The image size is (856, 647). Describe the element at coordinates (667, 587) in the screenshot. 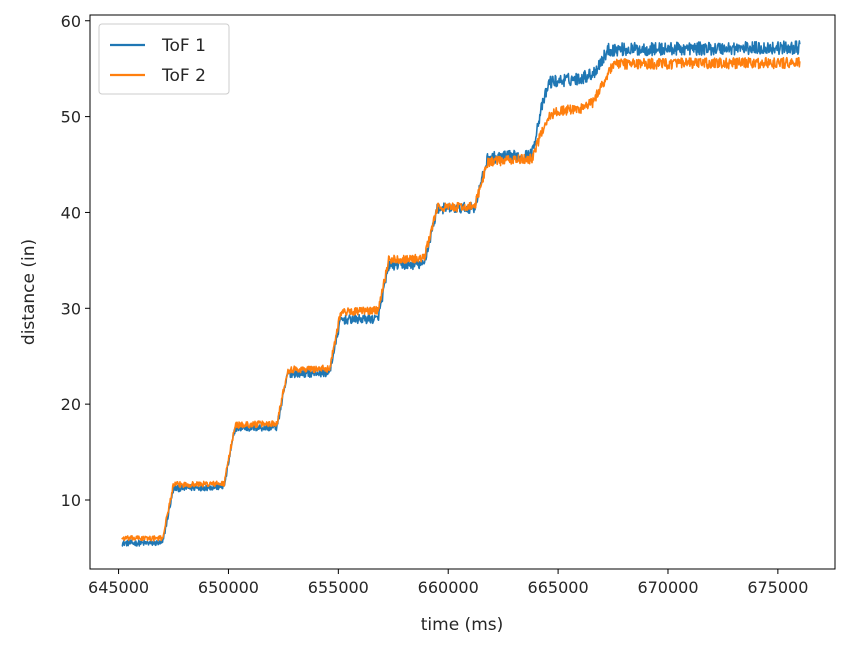

I see `x-tick-label: 670000` at that location.